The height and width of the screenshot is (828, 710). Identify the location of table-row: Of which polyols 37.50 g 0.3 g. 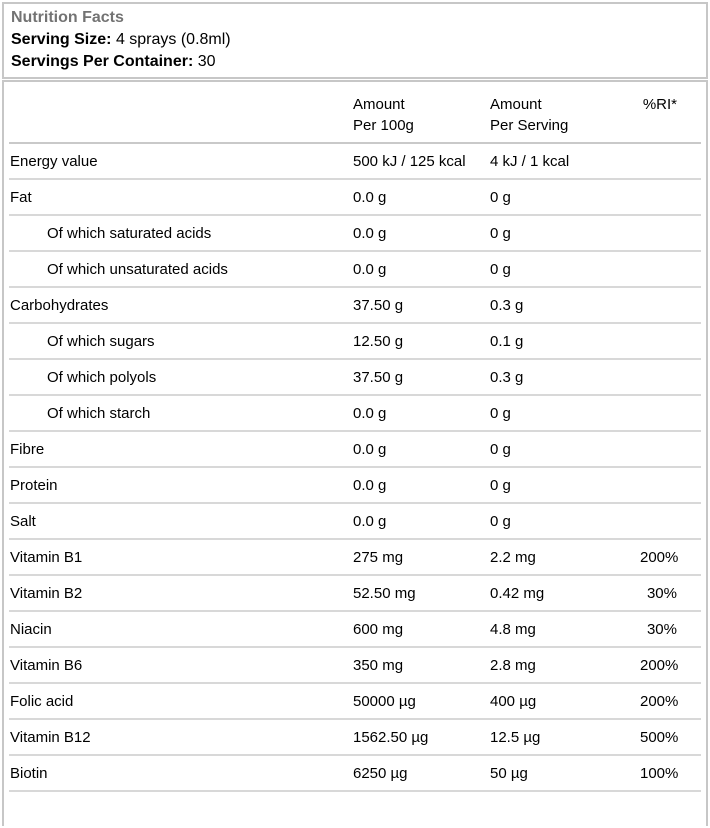
(355, 377).